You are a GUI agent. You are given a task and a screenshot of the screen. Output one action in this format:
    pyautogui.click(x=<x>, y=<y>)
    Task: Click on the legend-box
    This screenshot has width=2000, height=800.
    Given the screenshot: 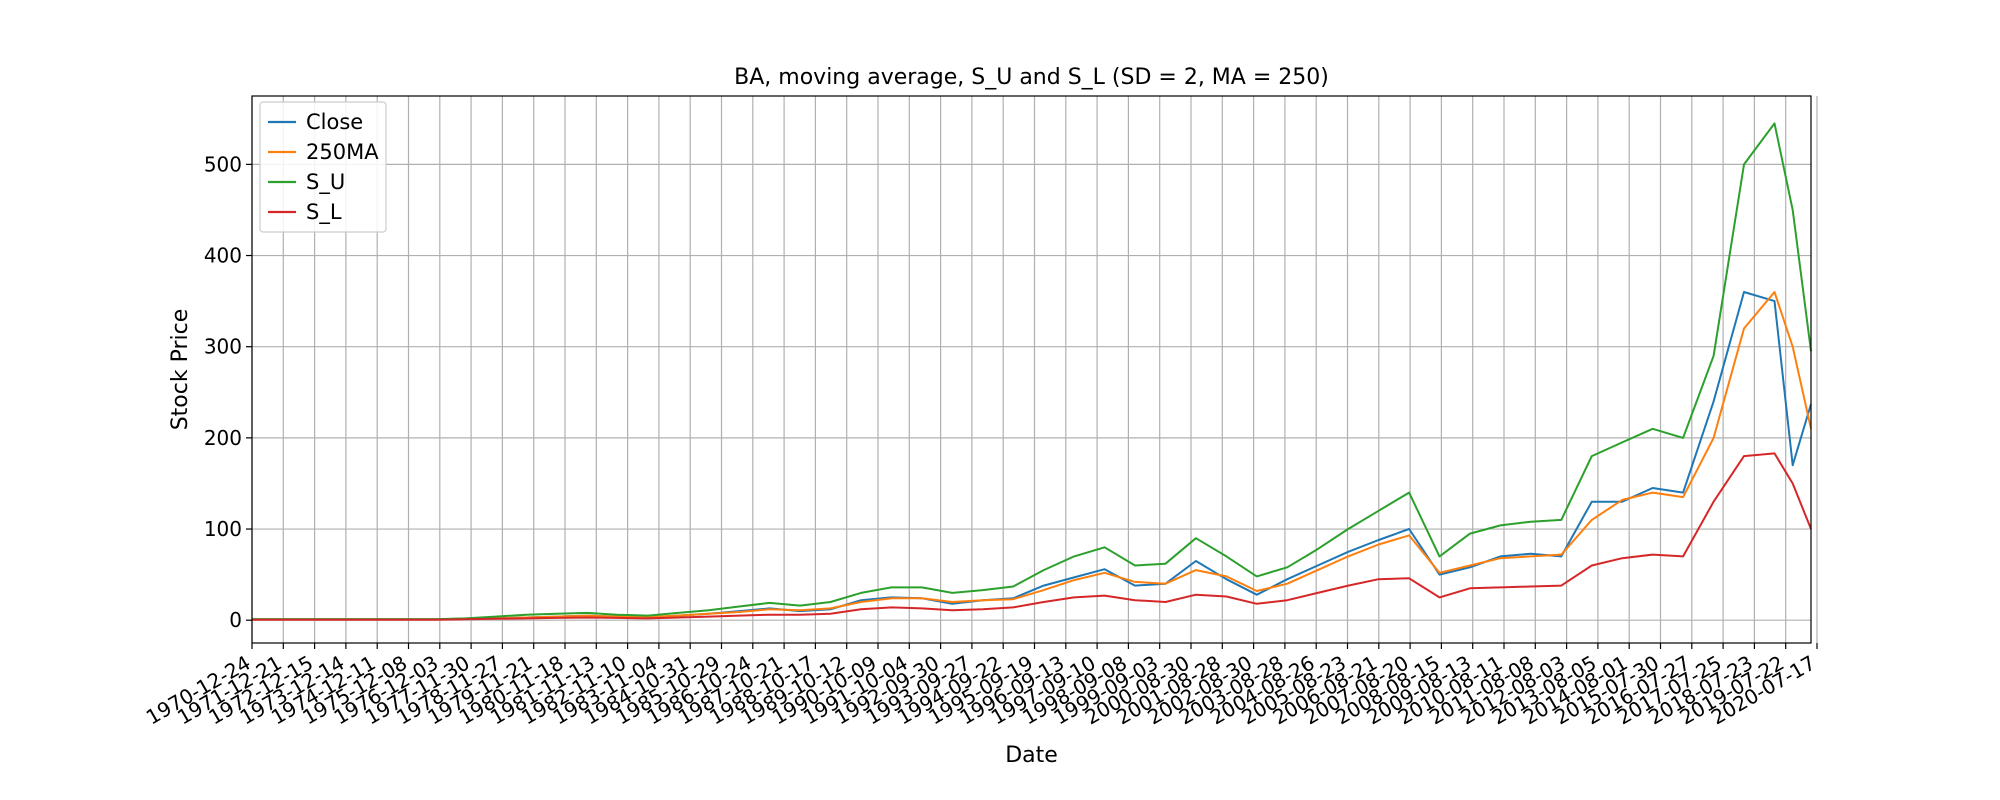 What is the action you would take?
    pyautogui.click(x=323, y=167)
    